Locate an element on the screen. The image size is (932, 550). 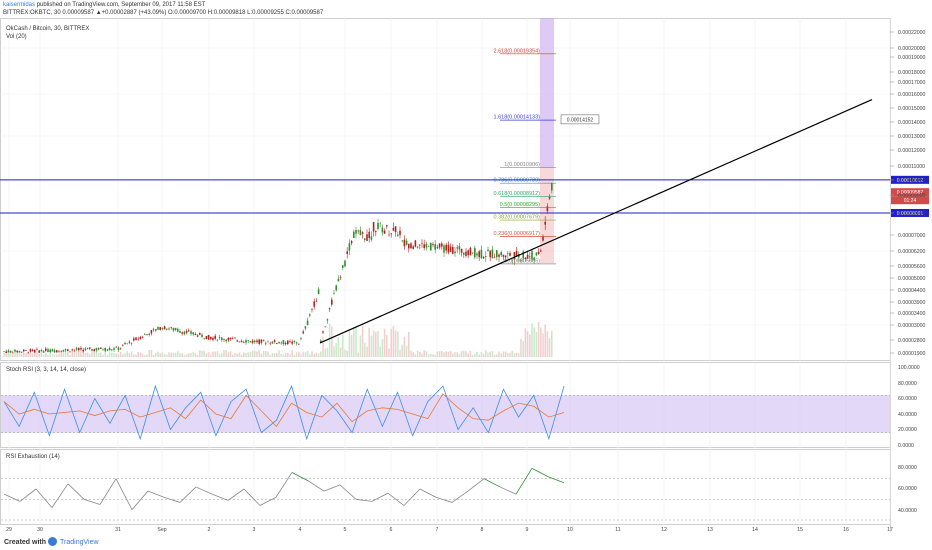
rsi-pane-frame is located at coordinates (445, 487).